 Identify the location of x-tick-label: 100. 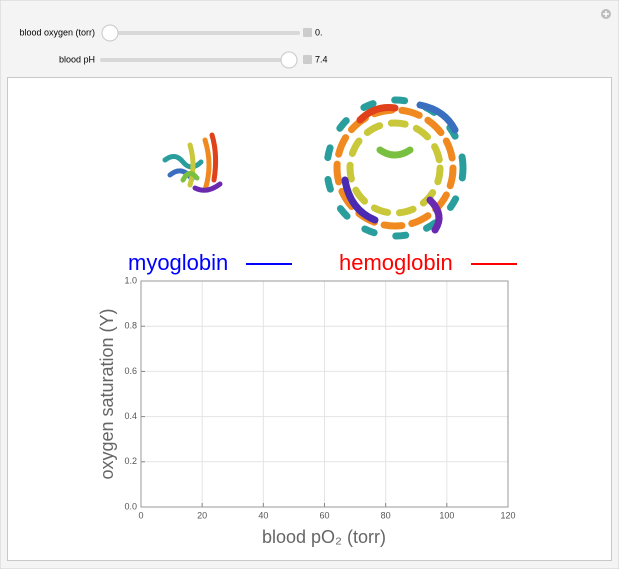
(446, 515).